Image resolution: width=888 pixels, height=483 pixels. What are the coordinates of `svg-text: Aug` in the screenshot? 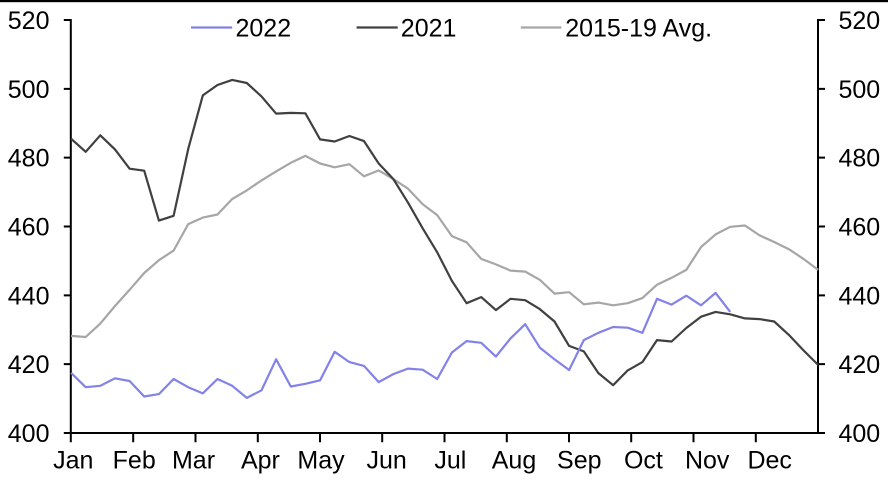 It's located at (514, 461).